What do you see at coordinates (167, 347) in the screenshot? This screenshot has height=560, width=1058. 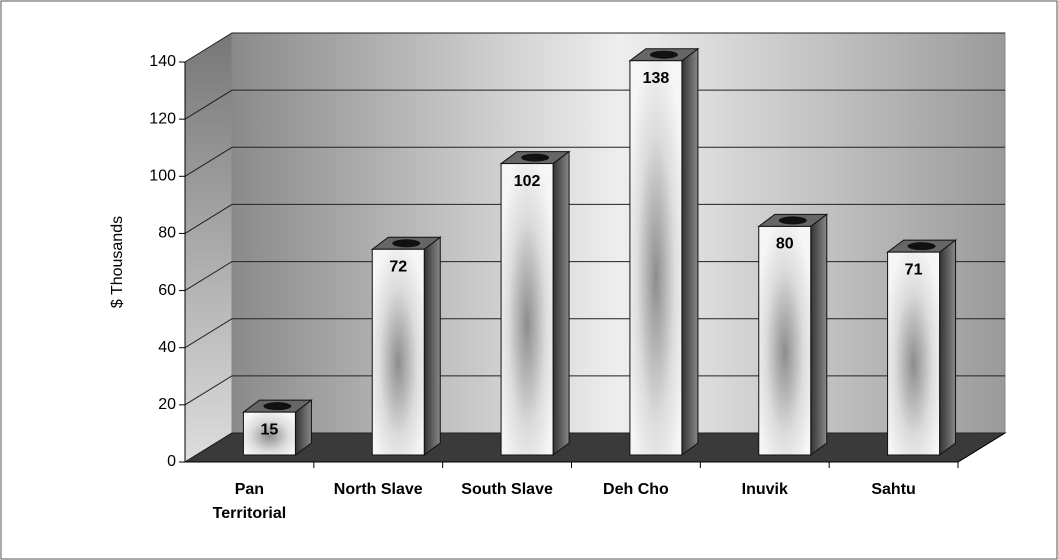 I see `y-tick-label: 40` at bounding box center [167, 347].